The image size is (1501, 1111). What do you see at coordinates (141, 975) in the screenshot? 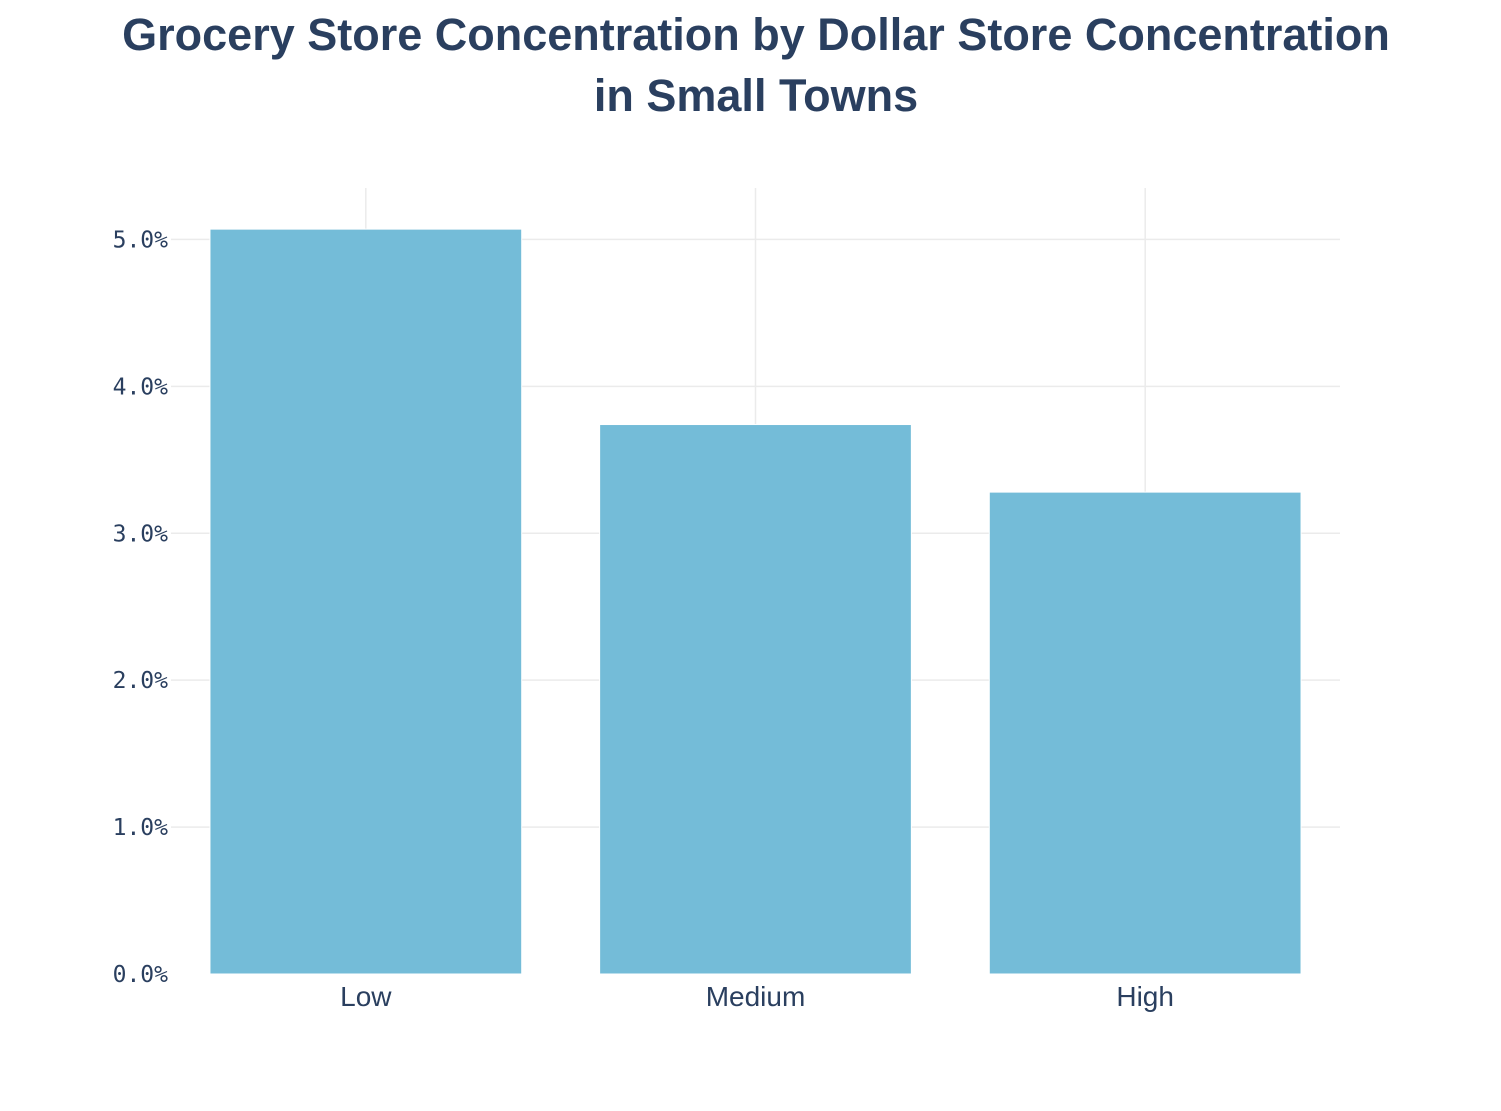
I see `y-tick-label: 0.0%` at bounding box center [141, 975].